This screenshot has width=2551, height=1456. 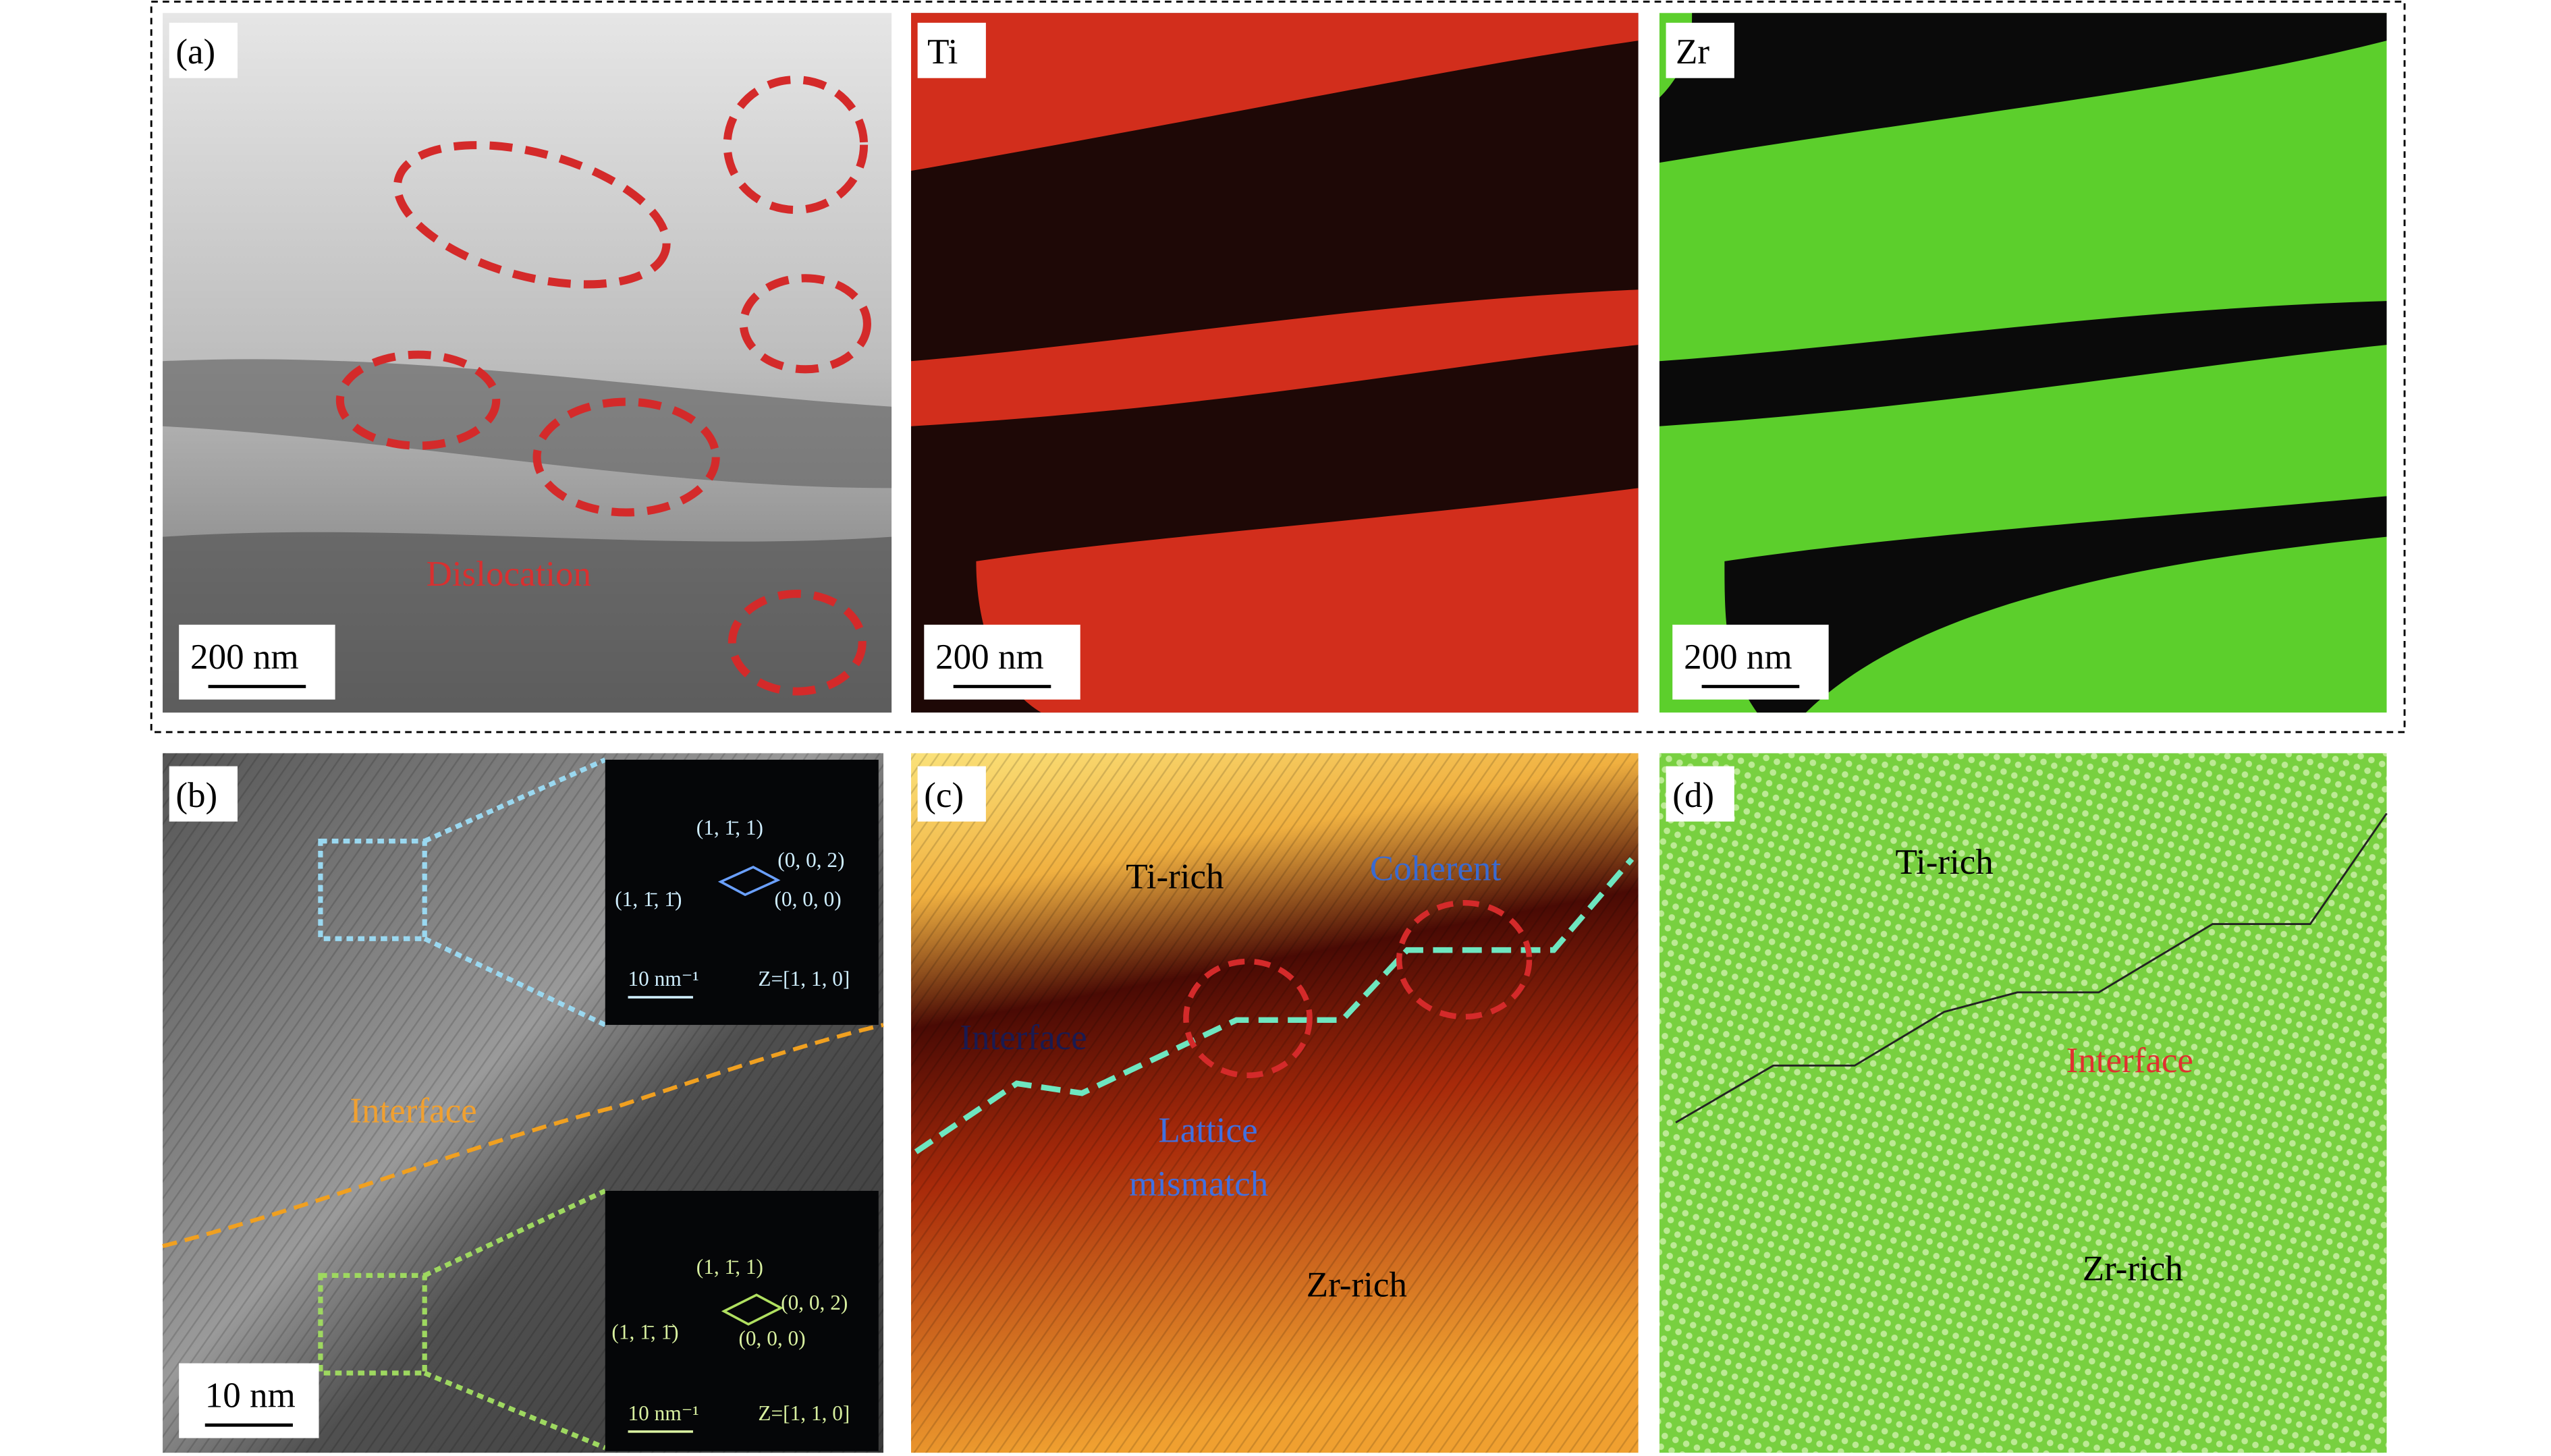 What do you see at coordinates (195, 52) in the screenshot?
I see `panel-label: (a)` at bounding box center [195, 52].